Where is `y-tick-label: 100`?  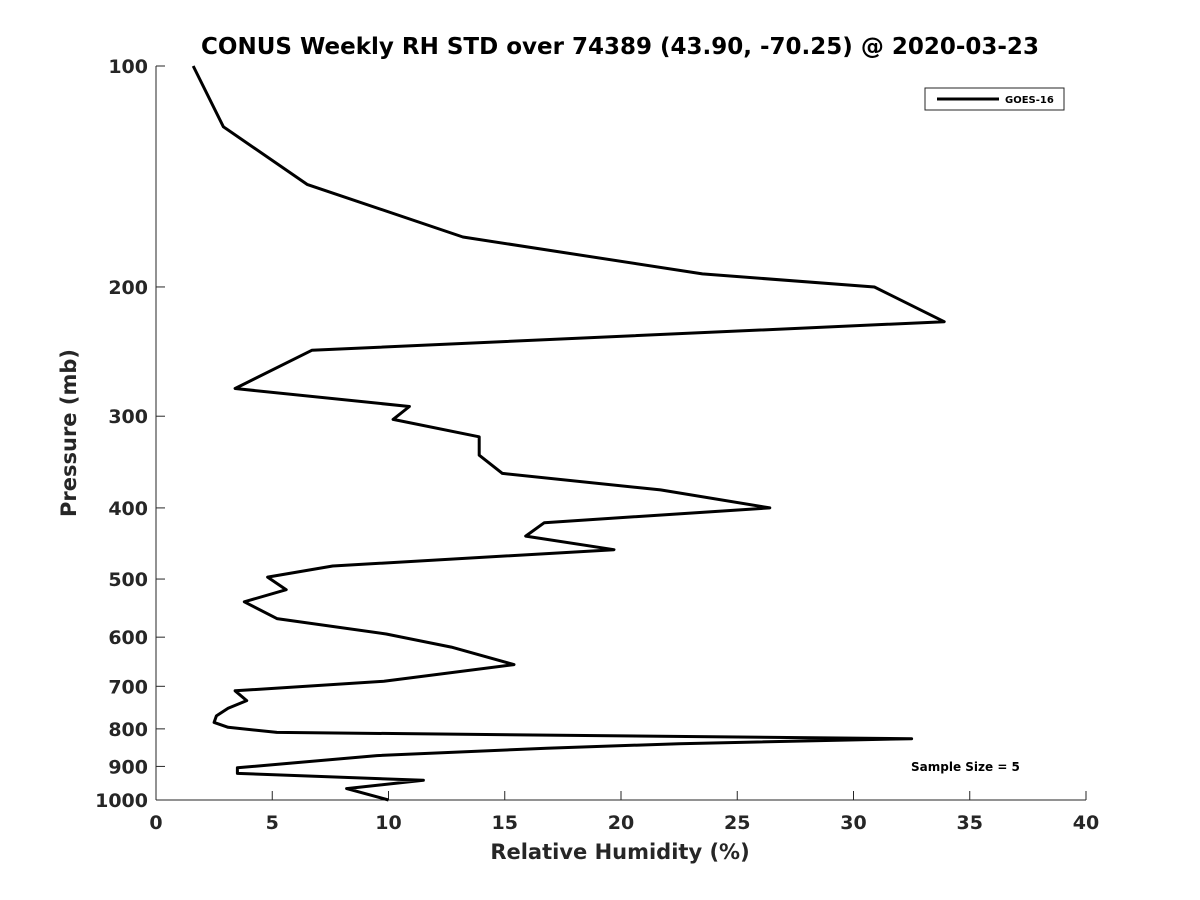 y-tick-label: 100 is located at coordinates (128, 67).